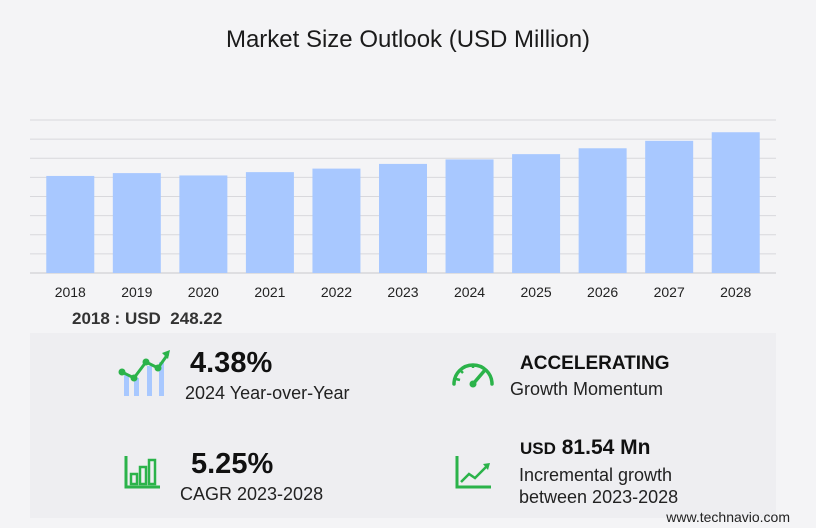 This screenshot has width=816, height=528. I want to click on incremental-currency: USD, so click(538, 448).